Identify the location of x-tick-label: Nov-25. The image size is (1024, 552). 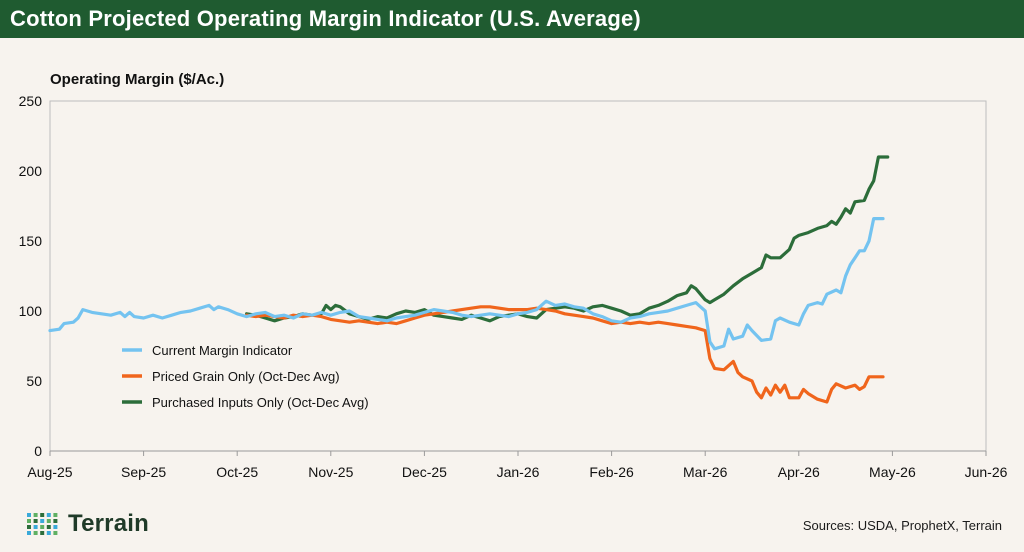
(330, 472).